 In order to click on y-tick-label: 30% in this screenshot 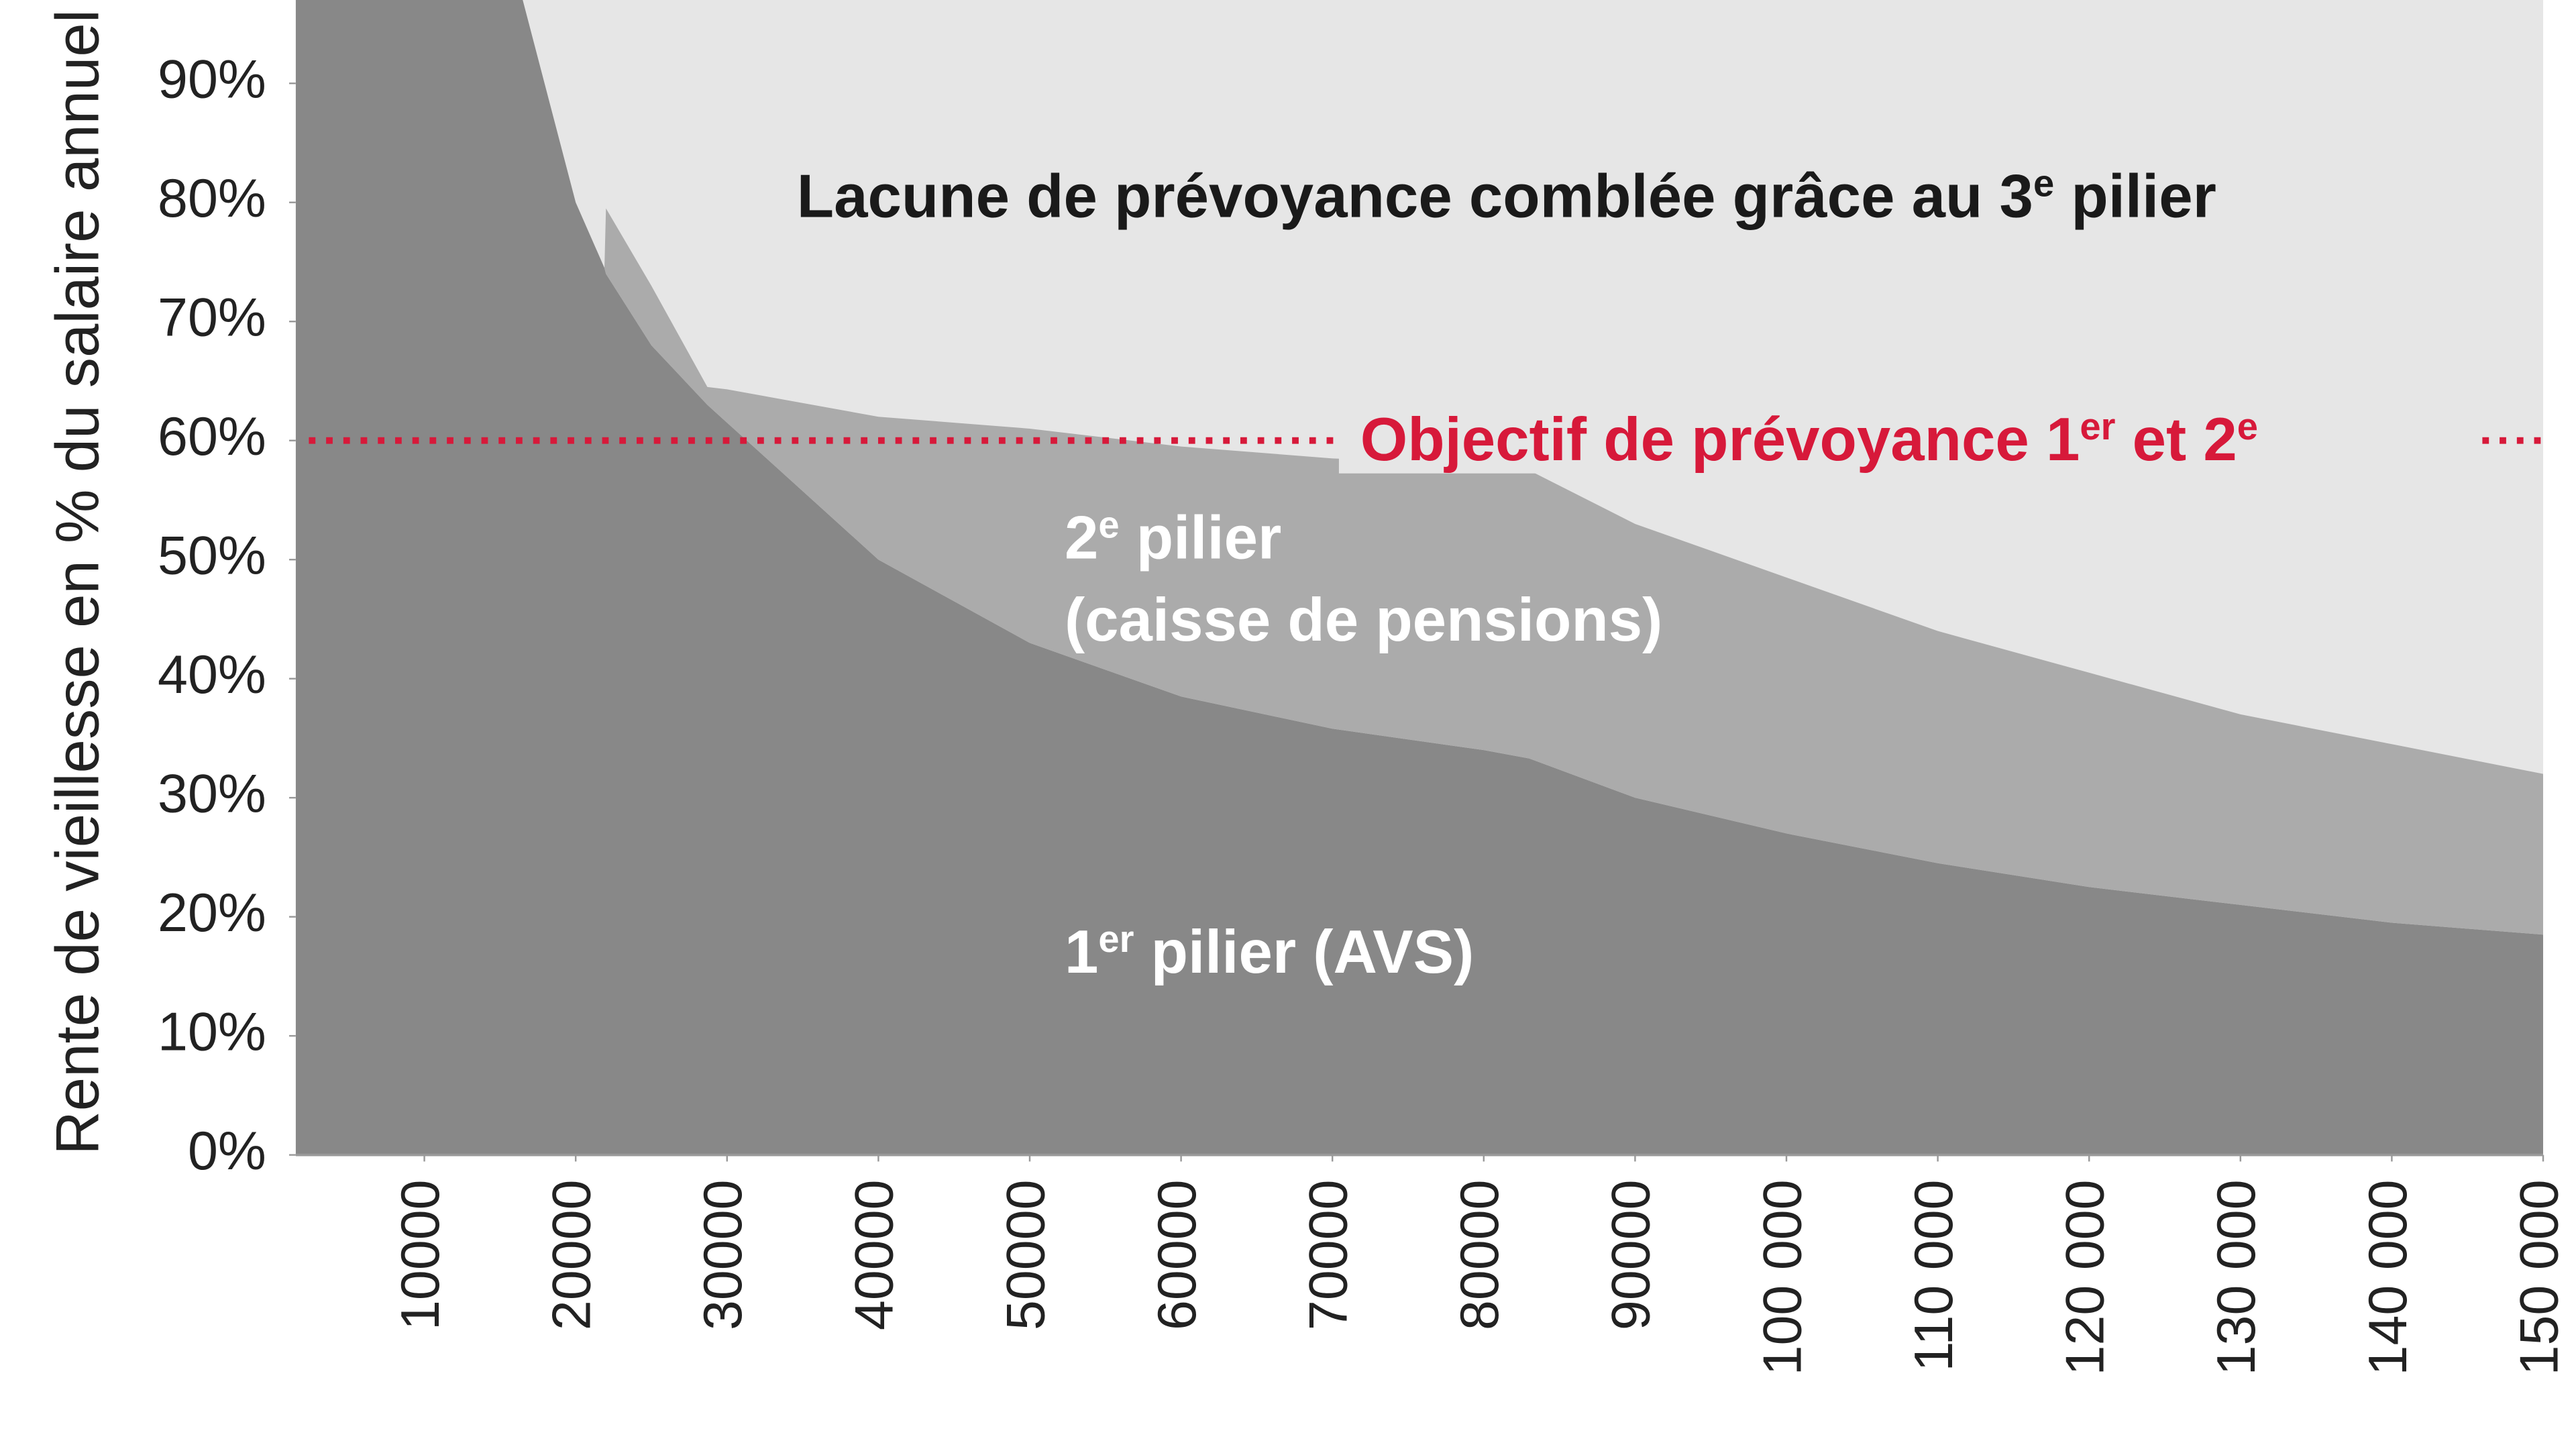, I will do `click(212, 794)`.